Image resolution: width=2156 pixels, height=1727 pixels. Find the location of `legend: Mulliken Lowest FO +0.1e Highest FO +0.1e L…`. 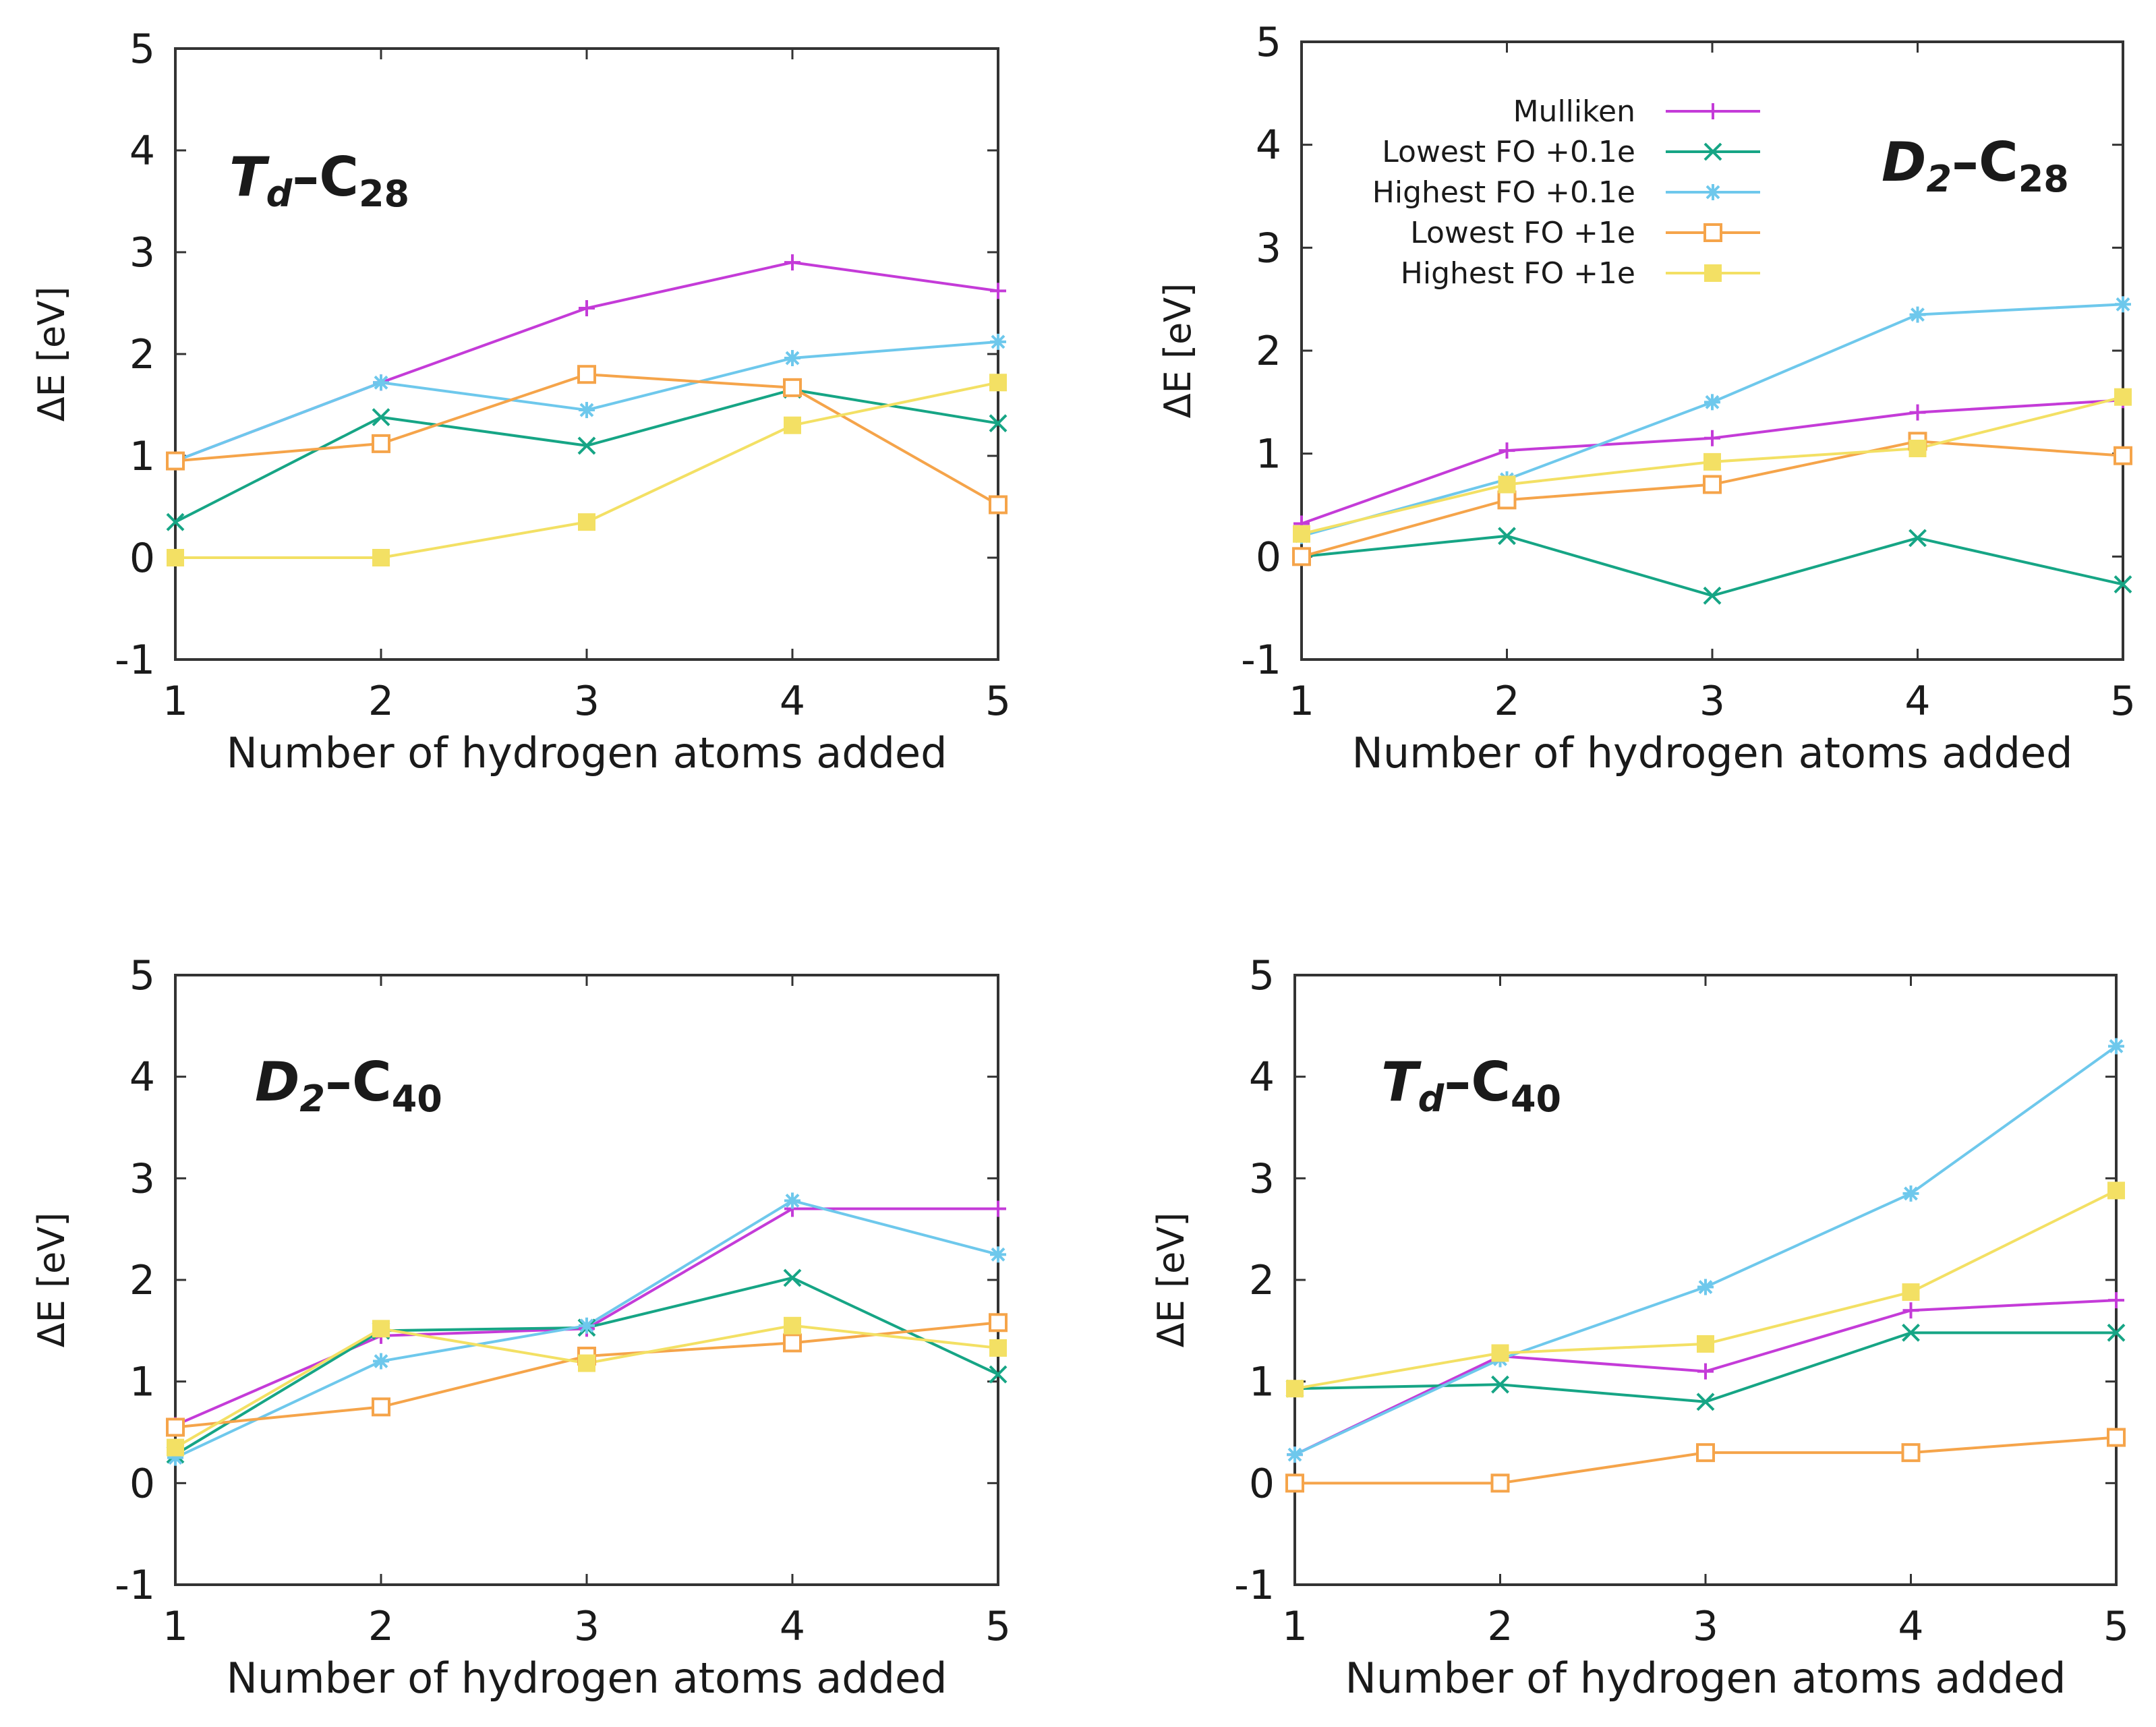

legend: Mulliken Lowest FO +0.1e Highest FO +0.1e L… is located at coordinates (1566, 192).